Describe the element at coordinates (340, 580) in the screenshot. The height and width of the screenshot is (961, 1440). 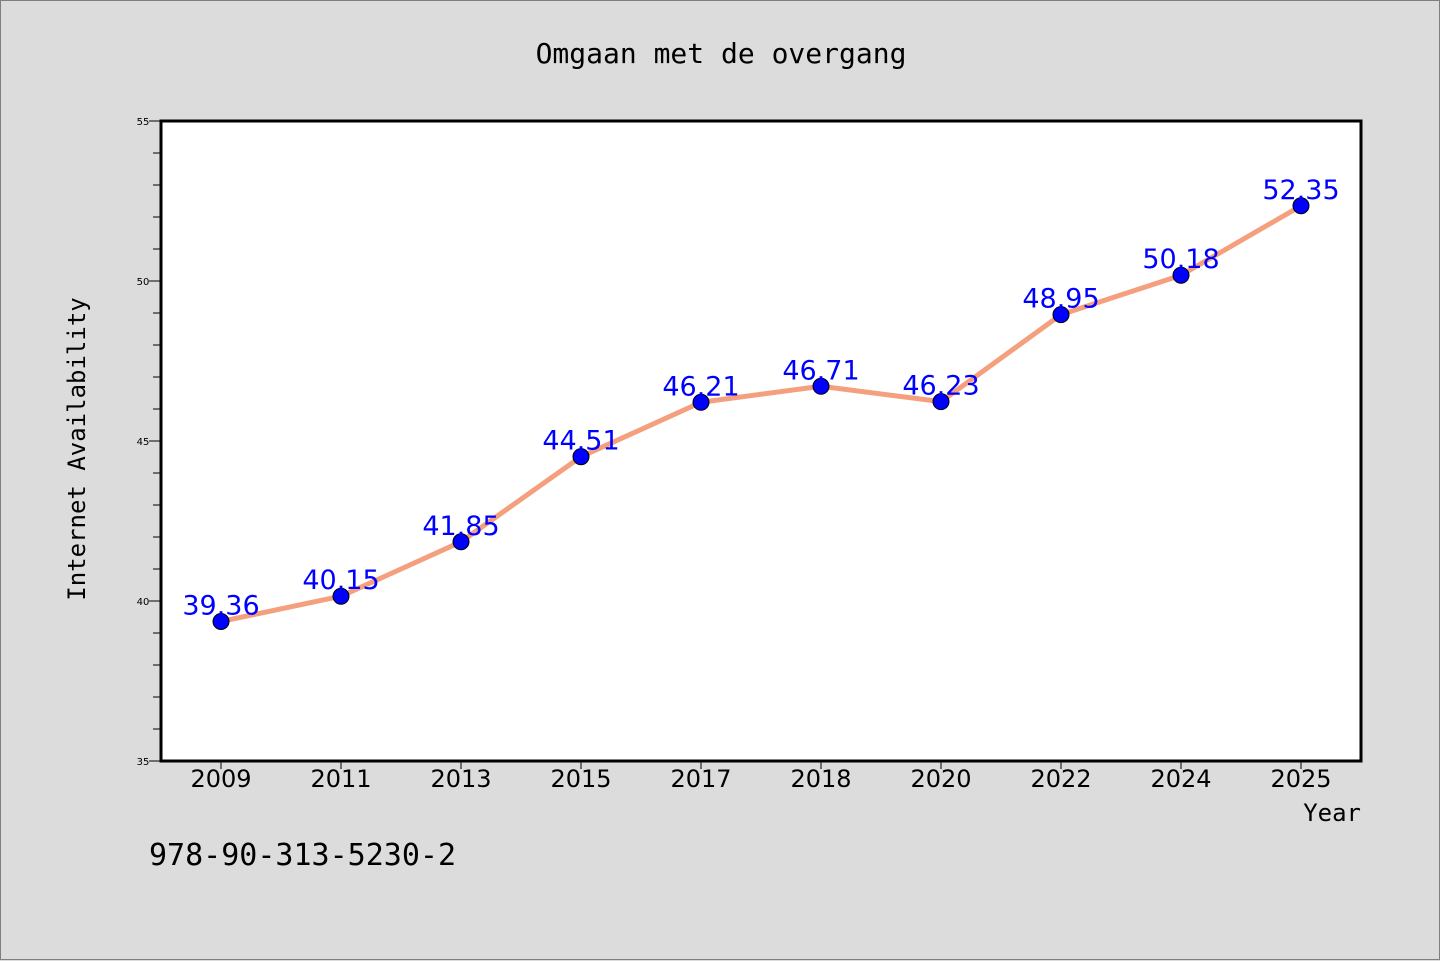
I see `data-label: 40.15` at that location.